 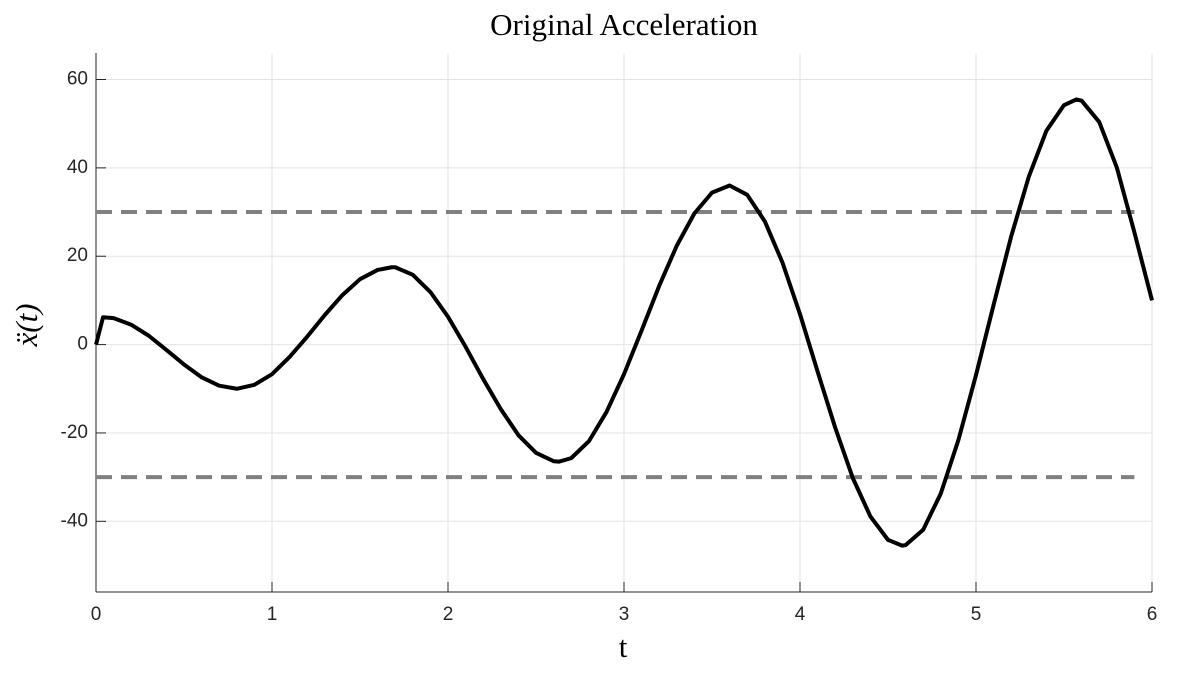 What do you see at coordinates (82, 344) in the screenshot?
I see `y-tick-label: 0` at bounding box center [82, 344].